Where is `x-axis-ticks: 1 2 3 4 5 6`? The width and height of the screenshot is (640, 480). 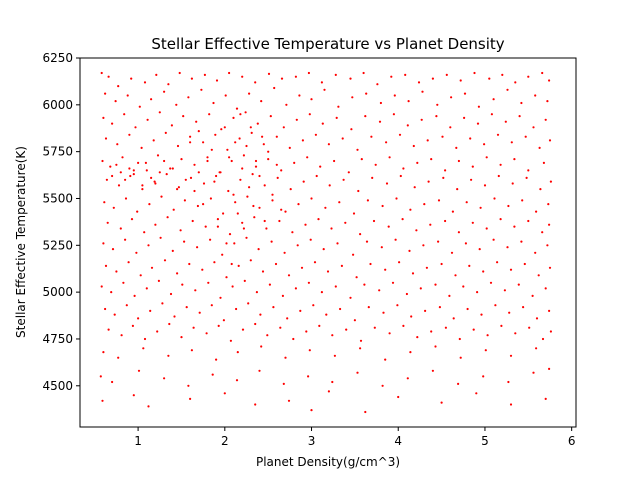 x-axis-ticks: 1 2 3 4 5 6 is located at coordinates (354, 437).